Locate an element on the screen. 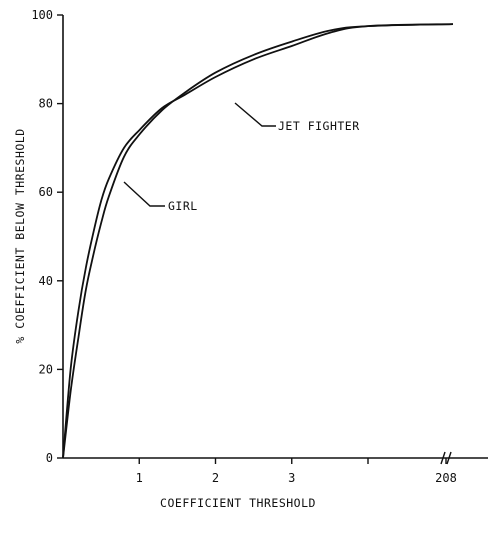 This screenshot has height=540, width=495. x-axis-title: COEFFICIENT THRESHOLD is located at coordinates (238, 503).